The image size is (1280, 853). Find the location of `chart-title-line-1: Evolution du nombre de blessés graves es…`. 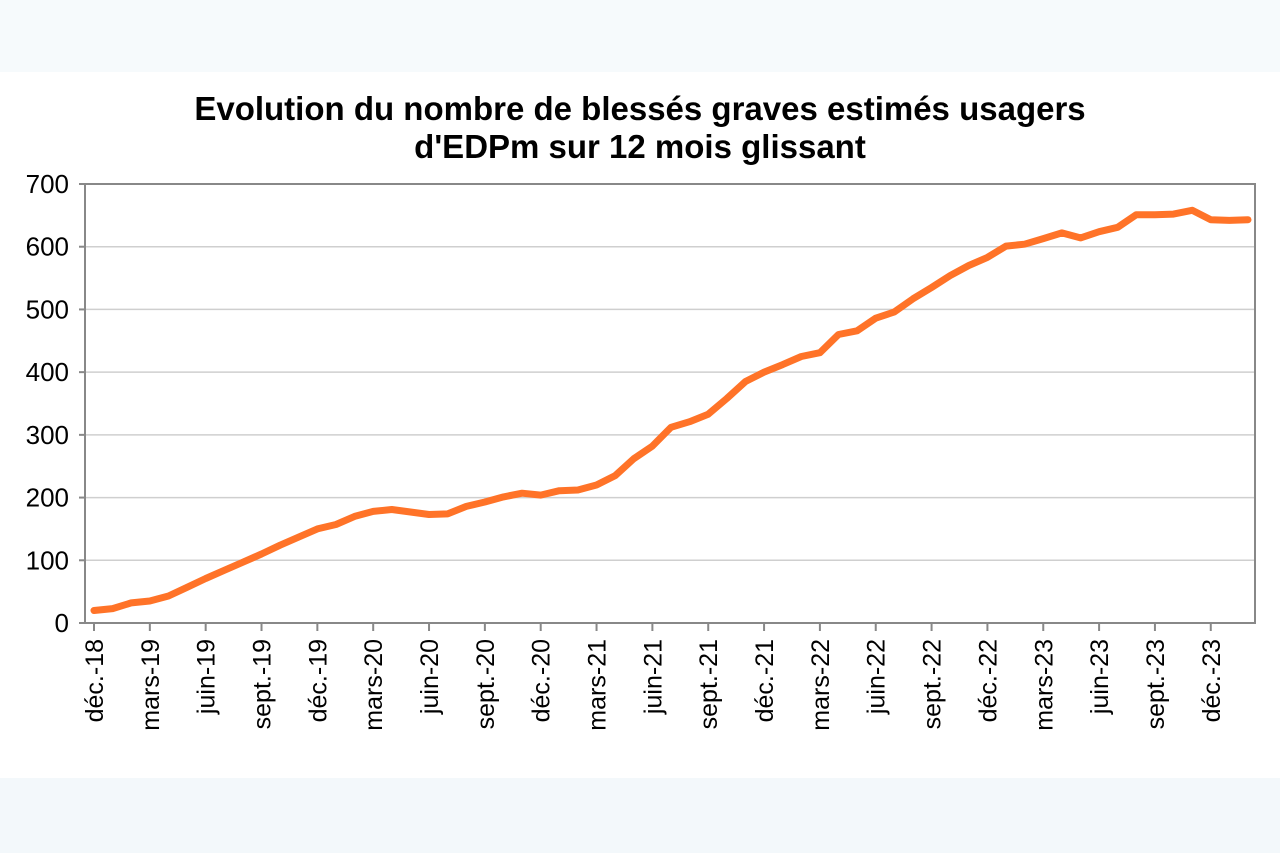

chart-title-line-1: Evolution du nombre de blessés graves es… is located at coordinates (640, 108).